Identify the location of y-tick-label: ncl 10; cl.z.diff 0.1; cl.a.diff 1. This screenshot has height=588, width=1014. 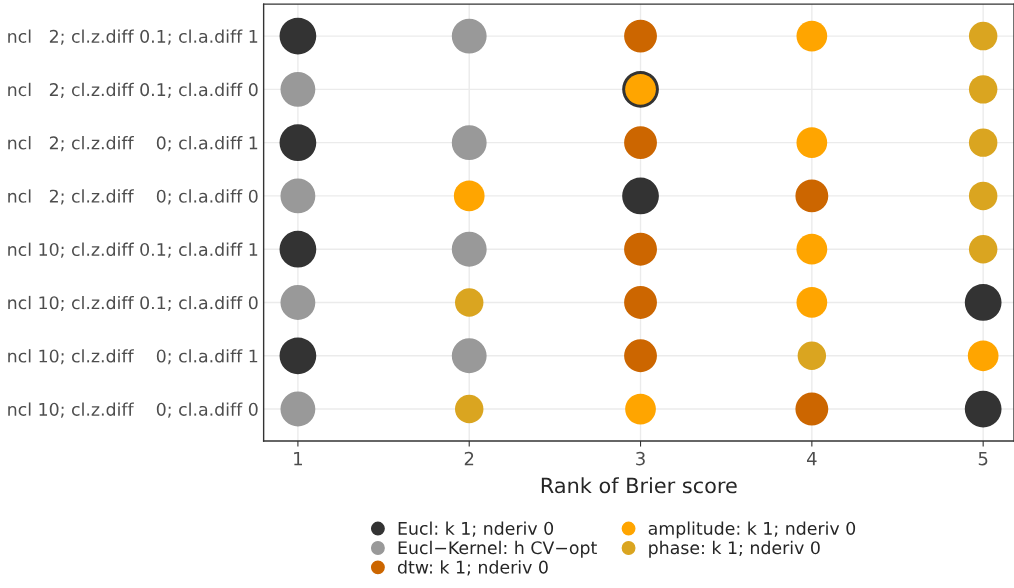
(133, 250).